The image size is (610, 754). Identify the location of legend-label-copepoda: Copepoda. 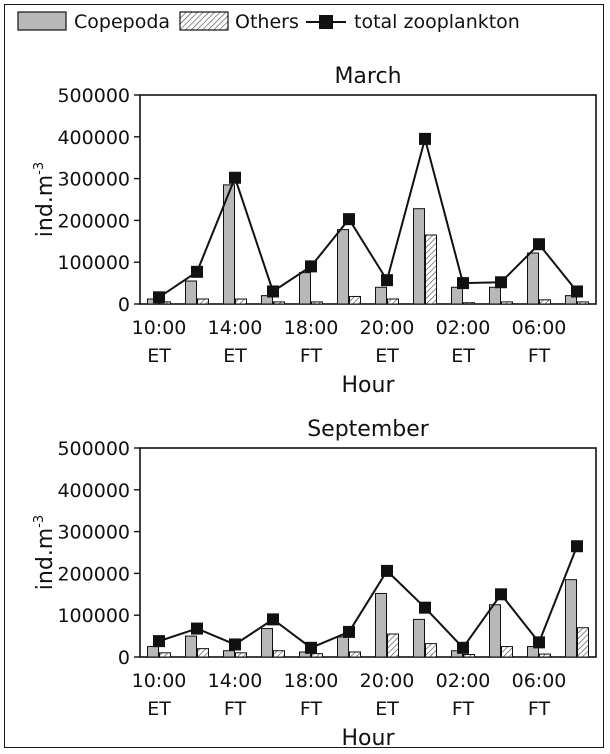
(122, 22).